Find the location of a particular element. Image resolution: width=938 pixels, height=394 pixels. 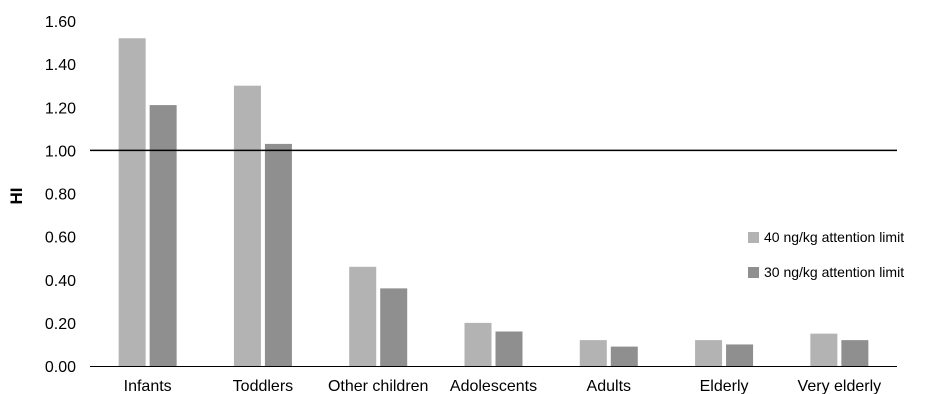

category-label: Very elderly is located at coordinates (840, 386).